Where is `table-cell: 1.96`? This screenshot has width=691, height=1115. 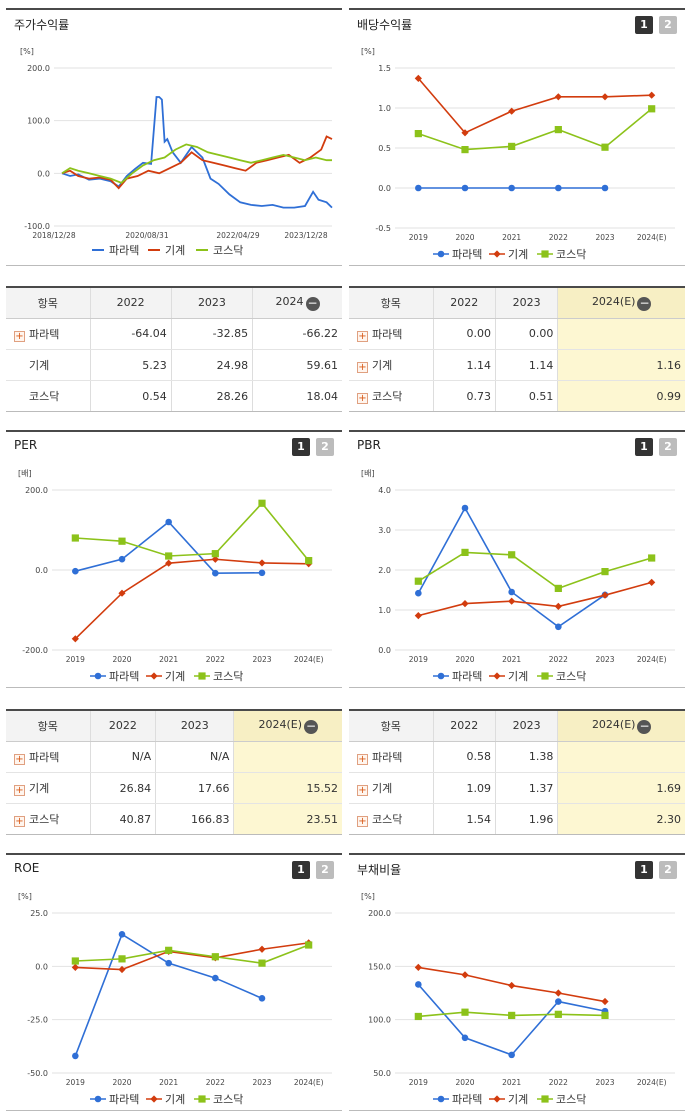
table-cell: 1.96 is located at coordinates (526, 818).